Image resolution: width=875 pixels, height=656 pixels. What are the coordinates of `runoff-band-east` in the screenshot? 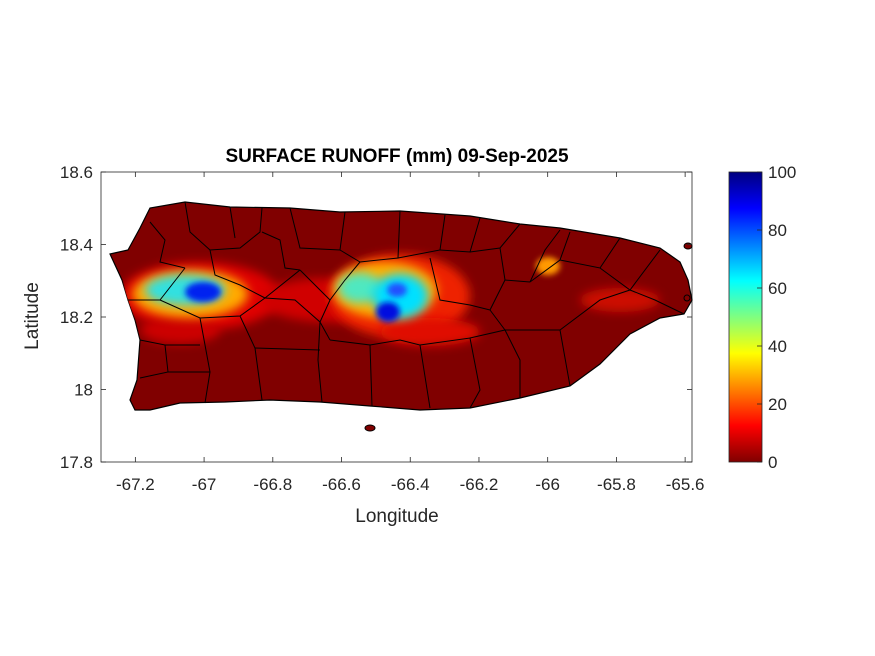 It's located at (620, 300).